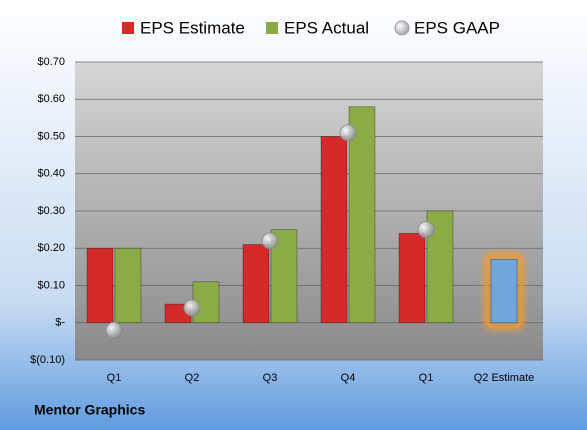 The image size is (587, 430). I want to click on x-tick-label: Q2 Estimate, so click(504, 378).